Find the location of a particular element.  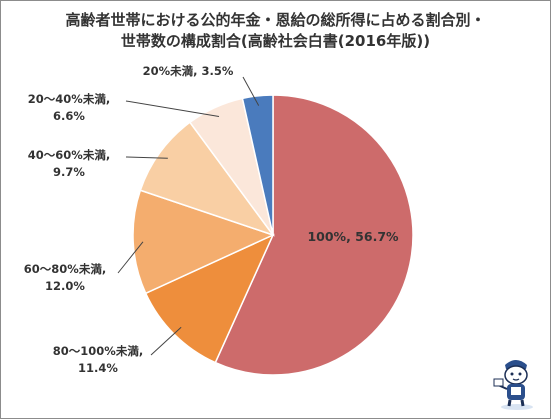

chart-title-line-2: 世帯数の構成割合(高齢社会白書(2016年版)) is located at coordinates (275, 41).